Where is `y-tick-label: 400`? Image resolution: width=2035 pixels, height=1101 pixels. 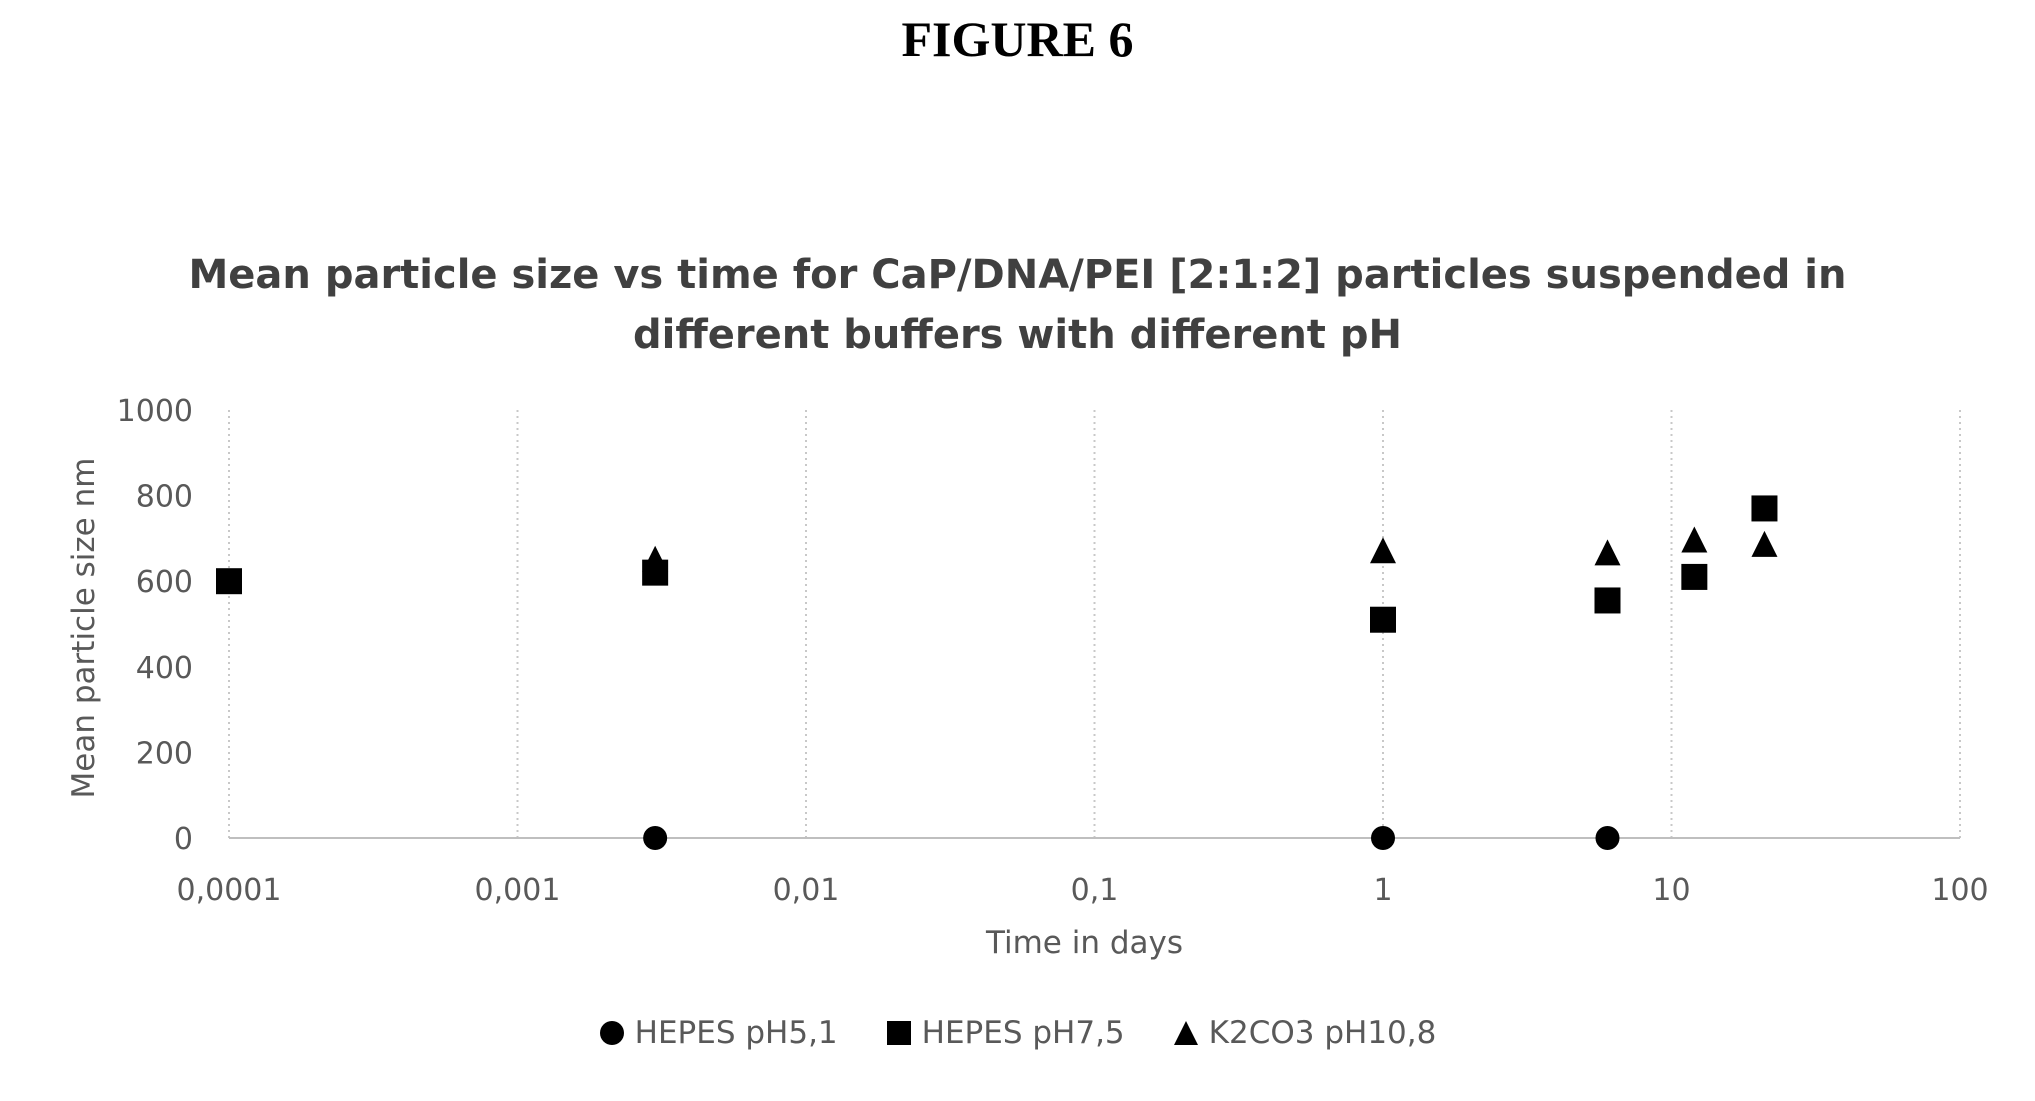 y-tick-label: 400 is located at coordinates (164, 668).